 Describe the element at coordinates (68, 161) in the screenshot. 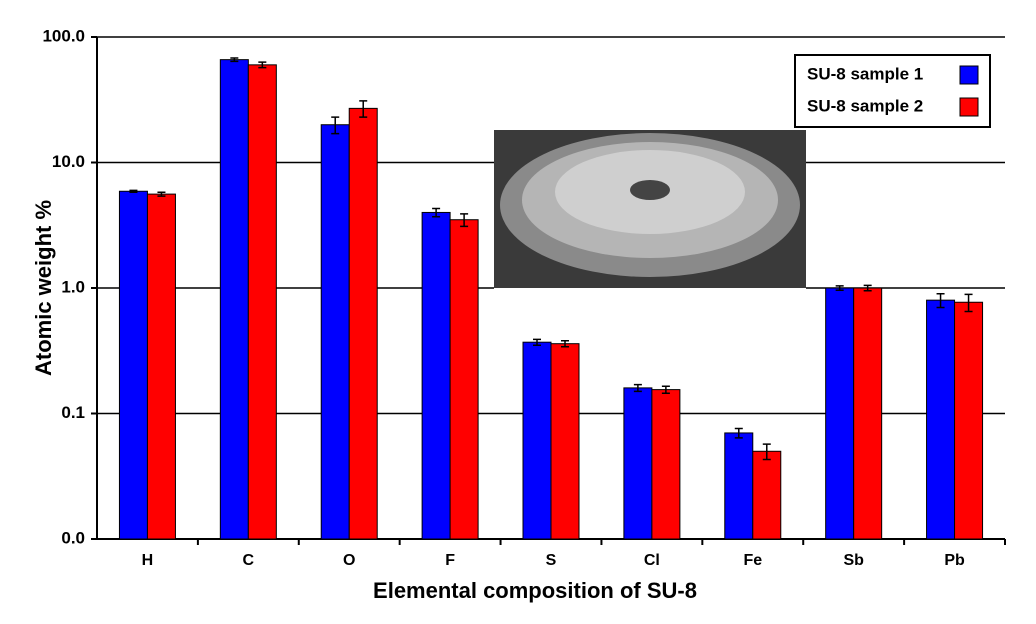

I see `y-tick-label: 10.0` at that location.